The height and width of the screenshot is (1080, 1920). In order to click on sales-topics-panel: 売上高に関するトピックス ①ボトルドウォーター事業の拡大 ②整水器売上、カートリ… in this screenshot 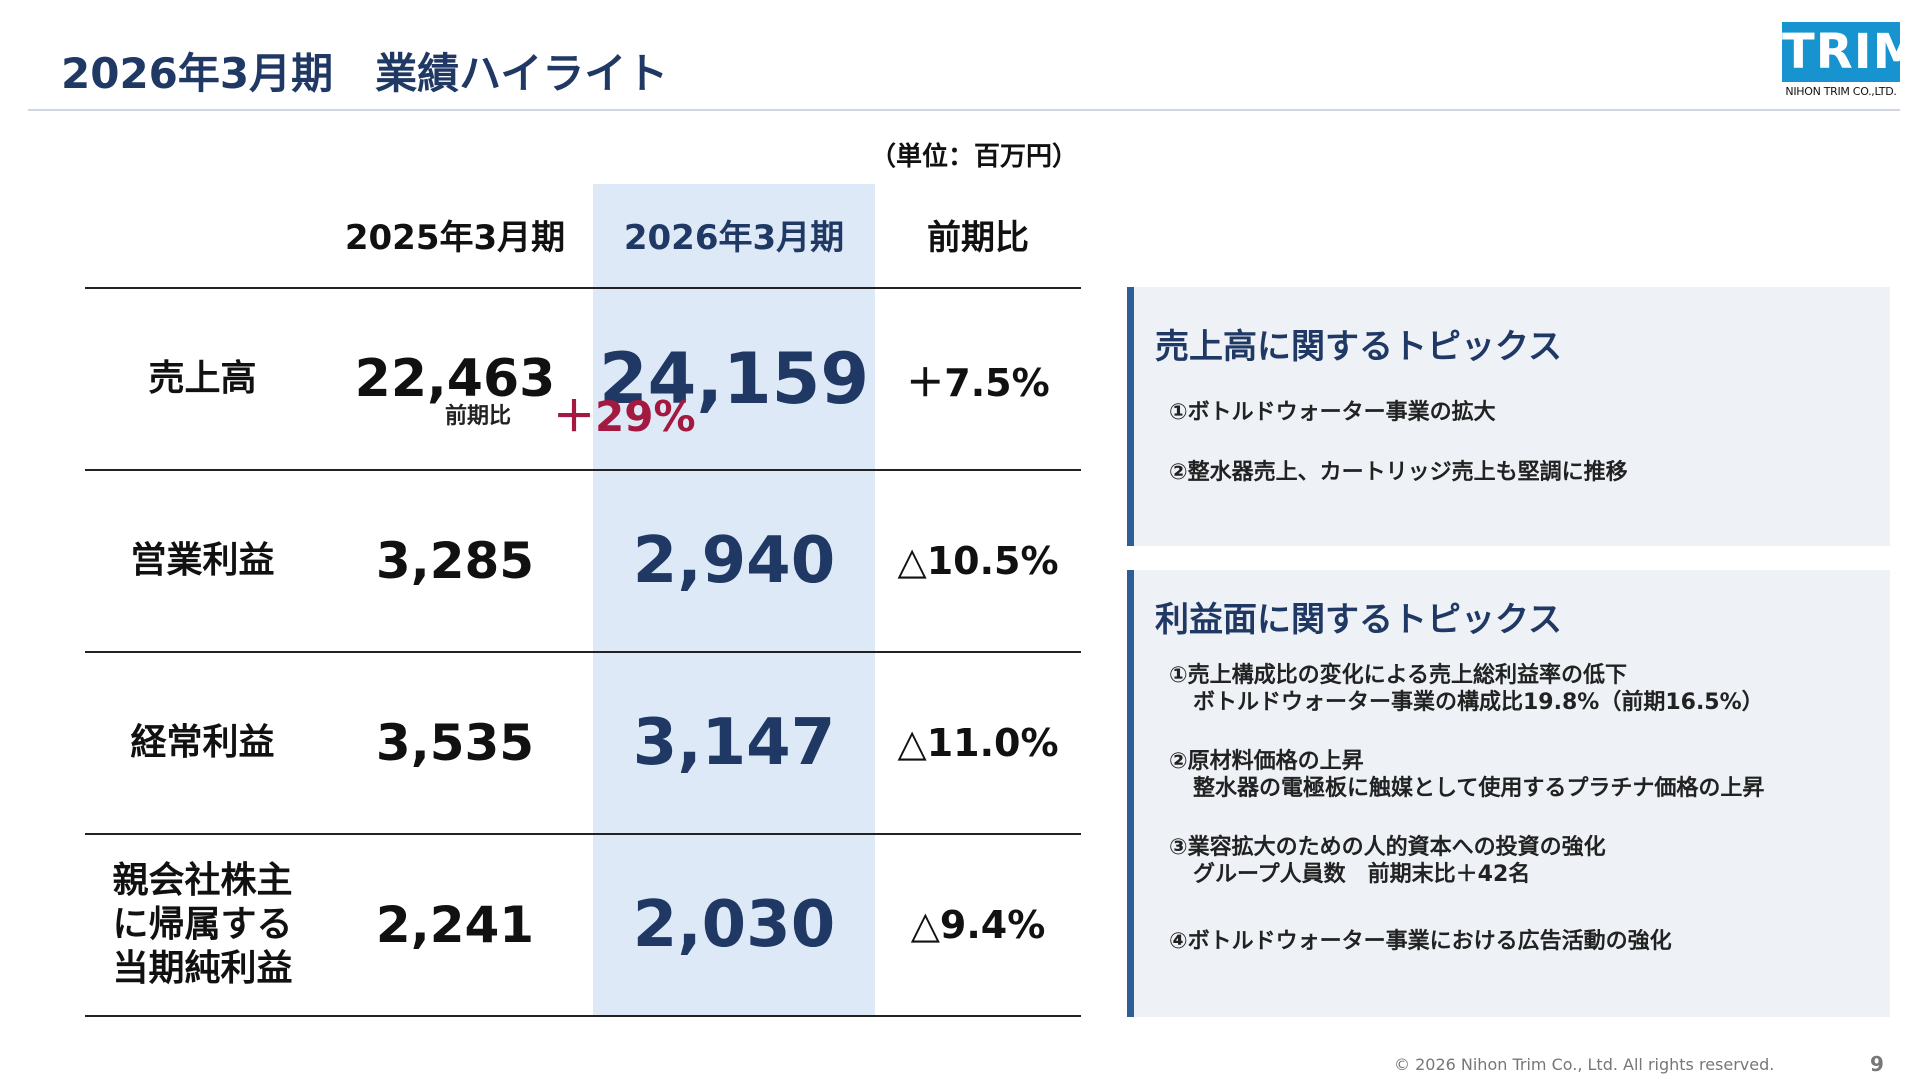, I will do `click(1508, 416)`.